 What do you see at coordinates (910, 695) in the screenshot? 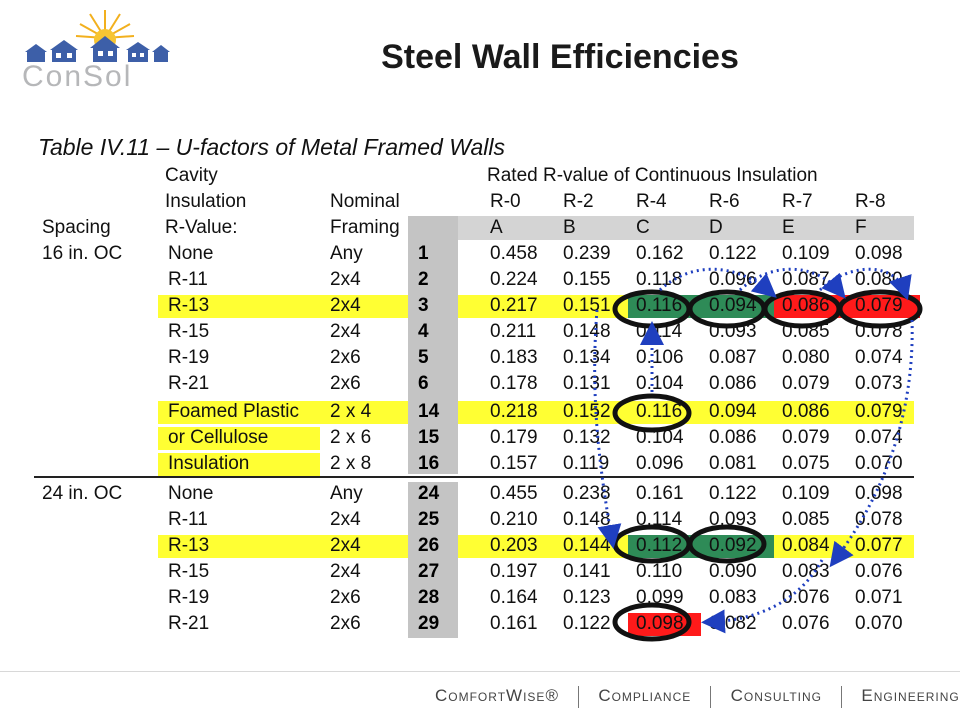
I see `footer-item-engineering: Engineering` at bounding box center [910, 695].